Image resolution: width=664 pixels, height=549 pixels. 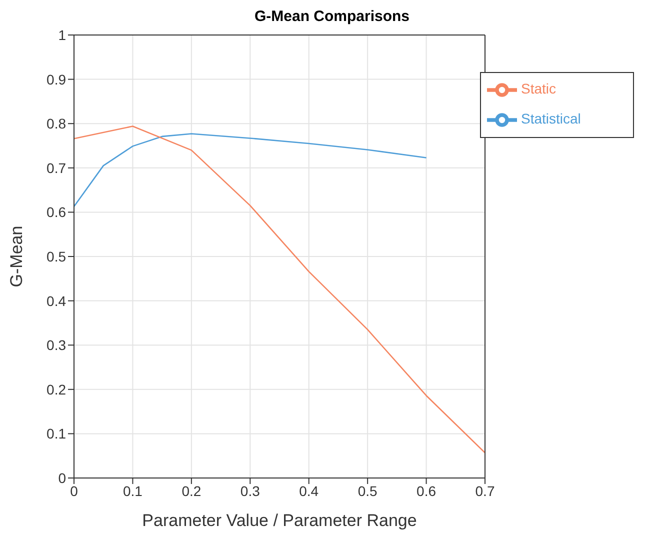 I want to click on y-tick-label: 0.4, so click(x=56, y=300).